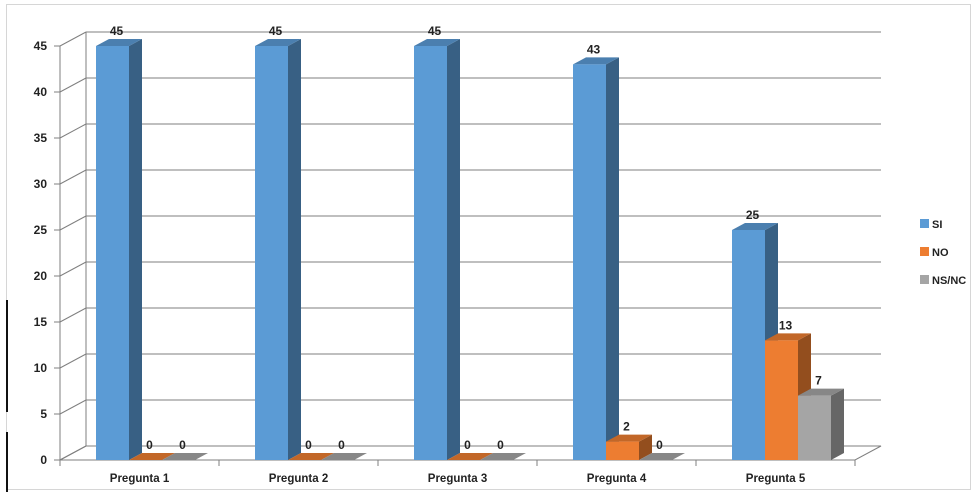 The height and width of the screenshot is (494, 977). I want to click on y-tick-label: 25, so click(41, 230).